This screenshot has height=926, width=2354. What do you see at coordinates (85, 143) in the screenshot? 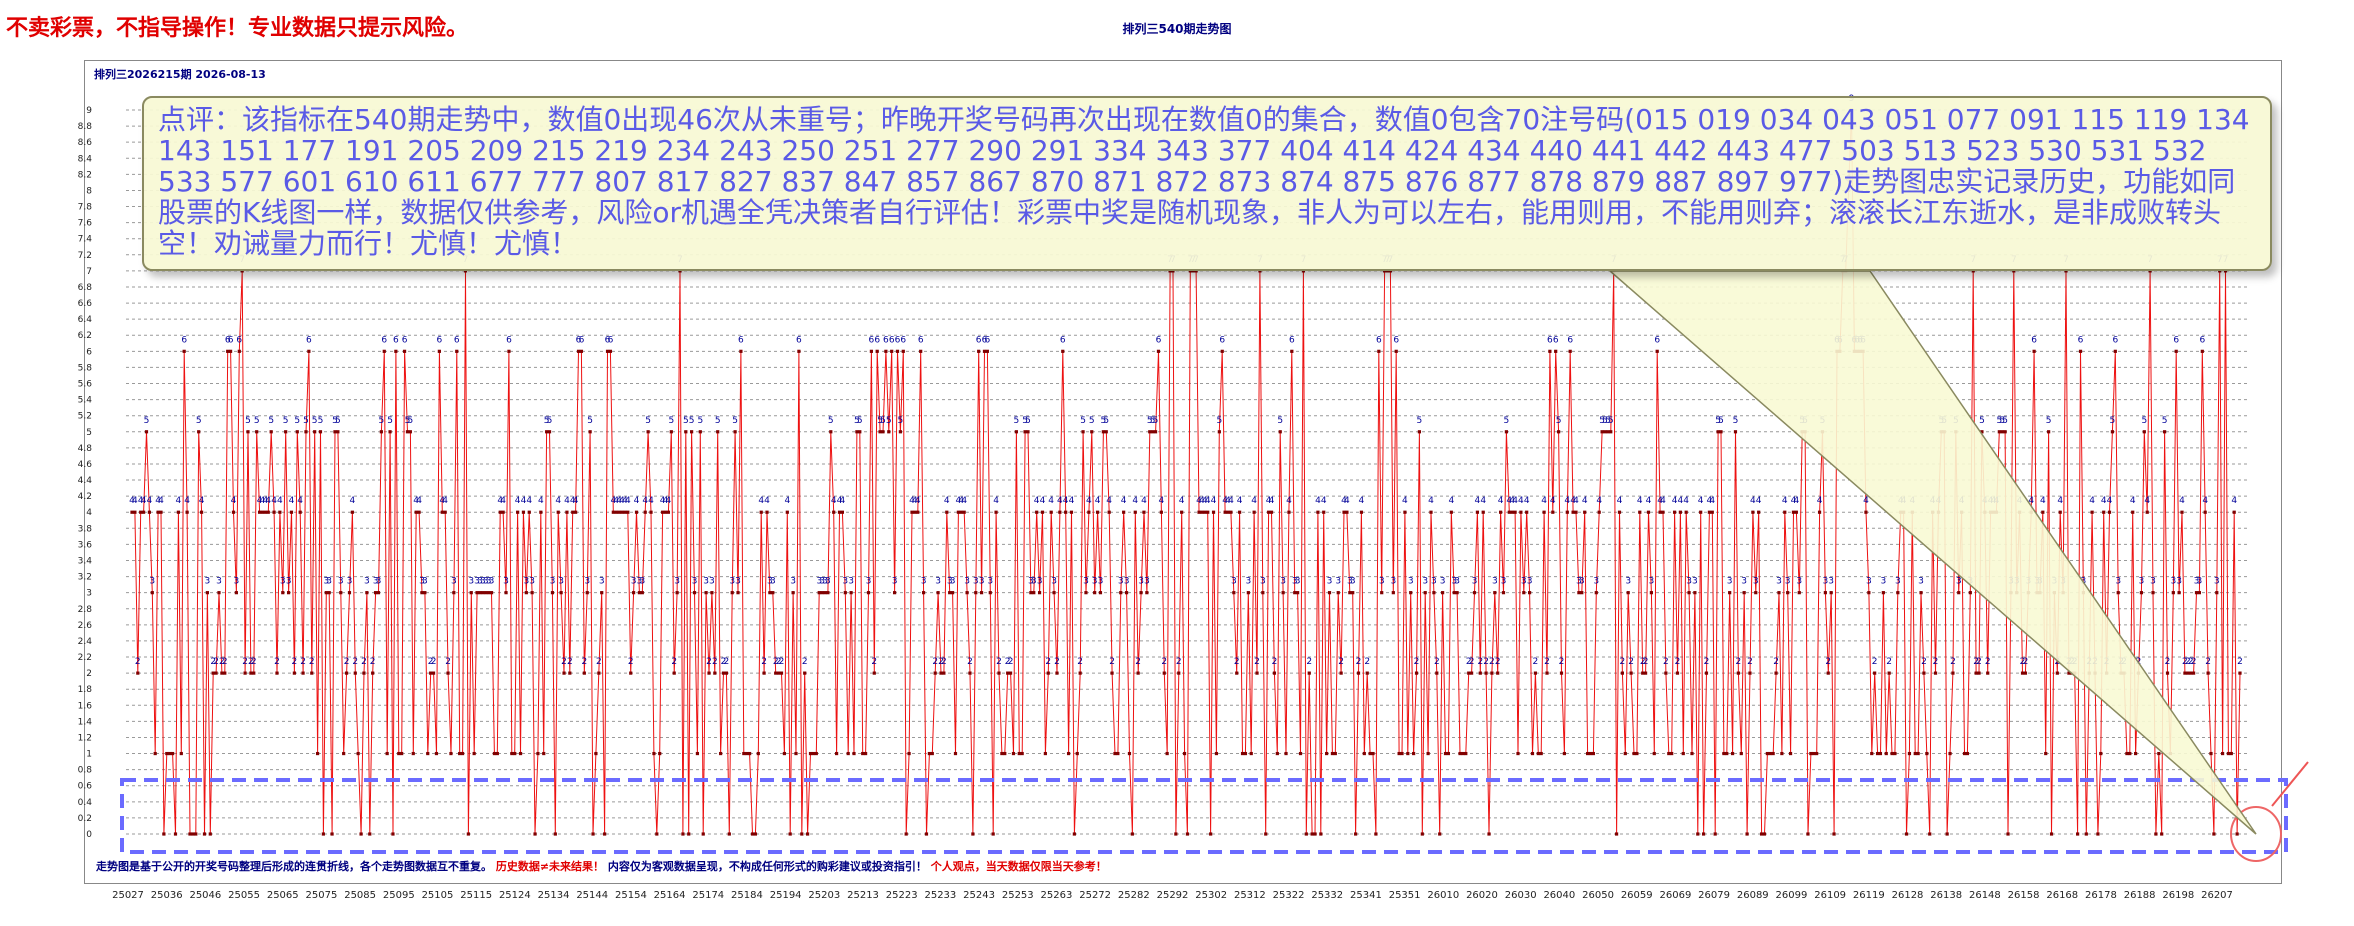
I see `y-tick-label: 8.6` at bounding box center [85, 143].